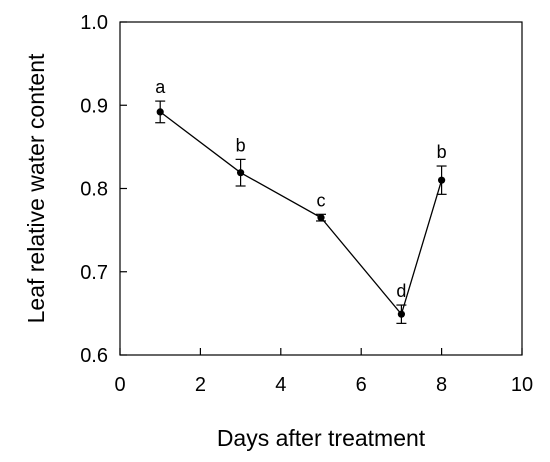 The image size is (550, 462). Describe the element at coordinates (280, 385) in the screenshot. I see `x-tick-label: 4` at that location.